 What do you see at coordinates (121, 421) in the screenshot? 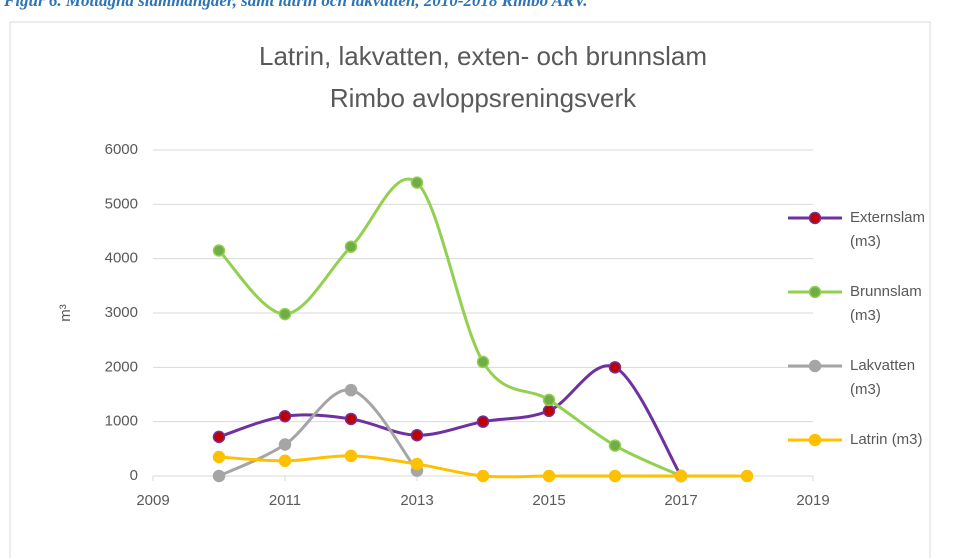
I see `y-tick-label: 1000` at bounding box center [121, 421].